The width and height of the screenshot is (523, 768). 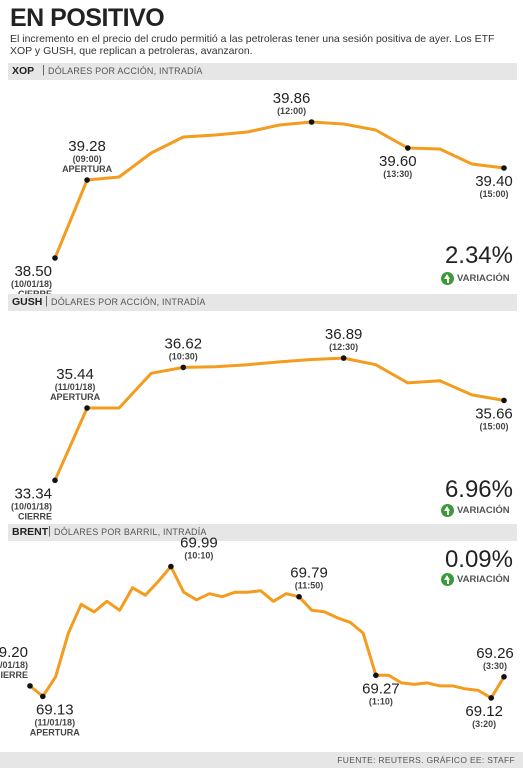 I want to click on variation-value: 2.34%, so click(x=478, y=255).